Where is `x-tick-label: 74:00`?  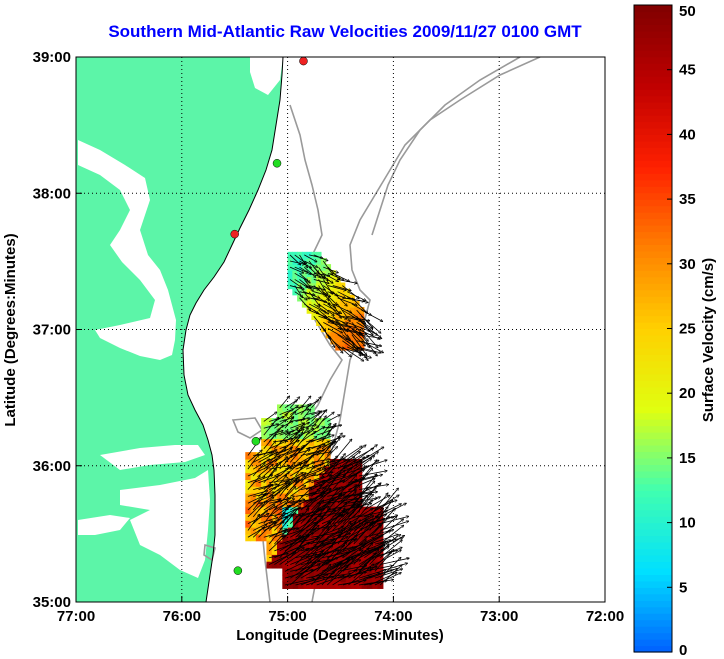
x-tick-label: 74:00 is located at coordinates (393, 616).